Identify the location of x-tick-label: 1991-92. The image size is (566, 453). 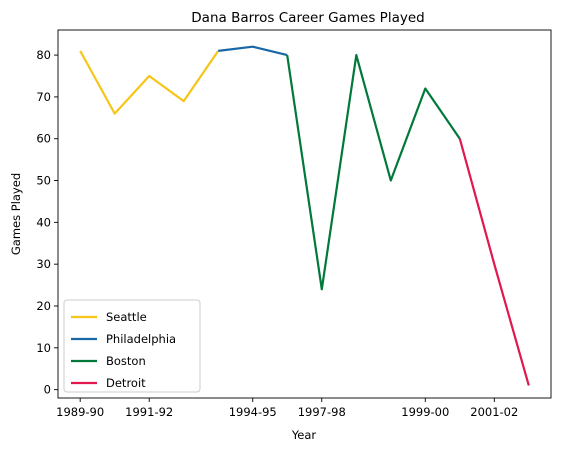
(149, 412).